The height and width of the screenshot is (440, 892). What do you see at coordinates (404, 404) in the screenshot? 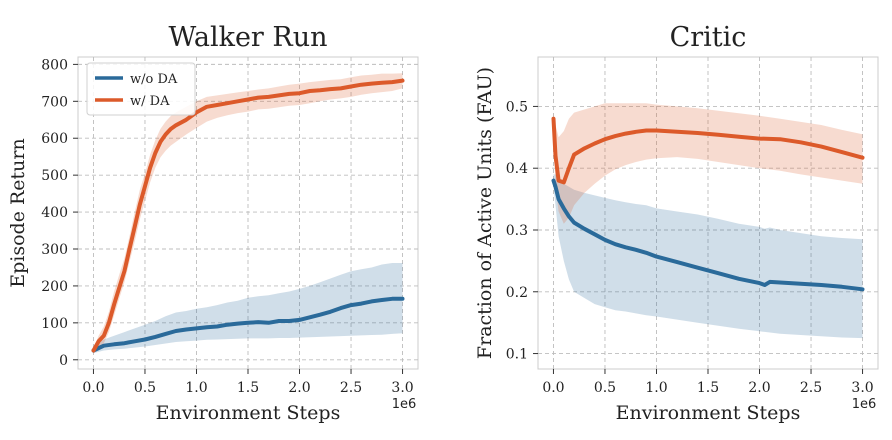
I see `x-axis-offset-label: 1e6` at bounding box center [404, 404].